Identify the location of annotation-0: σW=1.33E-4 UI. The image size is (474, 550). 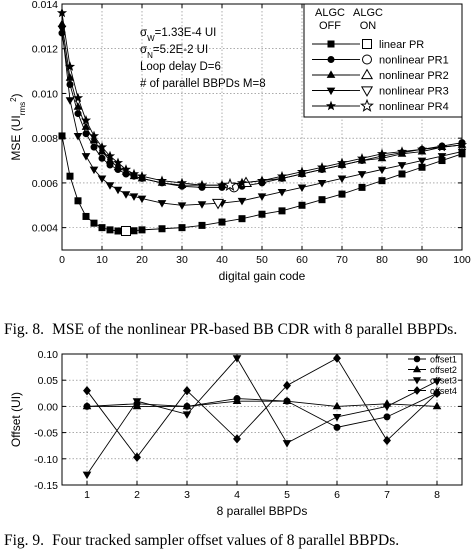
(178, 35).